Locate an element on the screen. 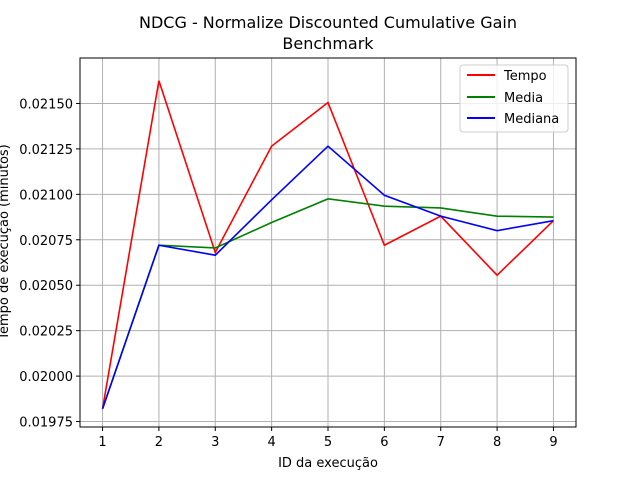 This screenshot has height=480, width=640. x-tick-label: 5 is located at coordinates (328, 442).